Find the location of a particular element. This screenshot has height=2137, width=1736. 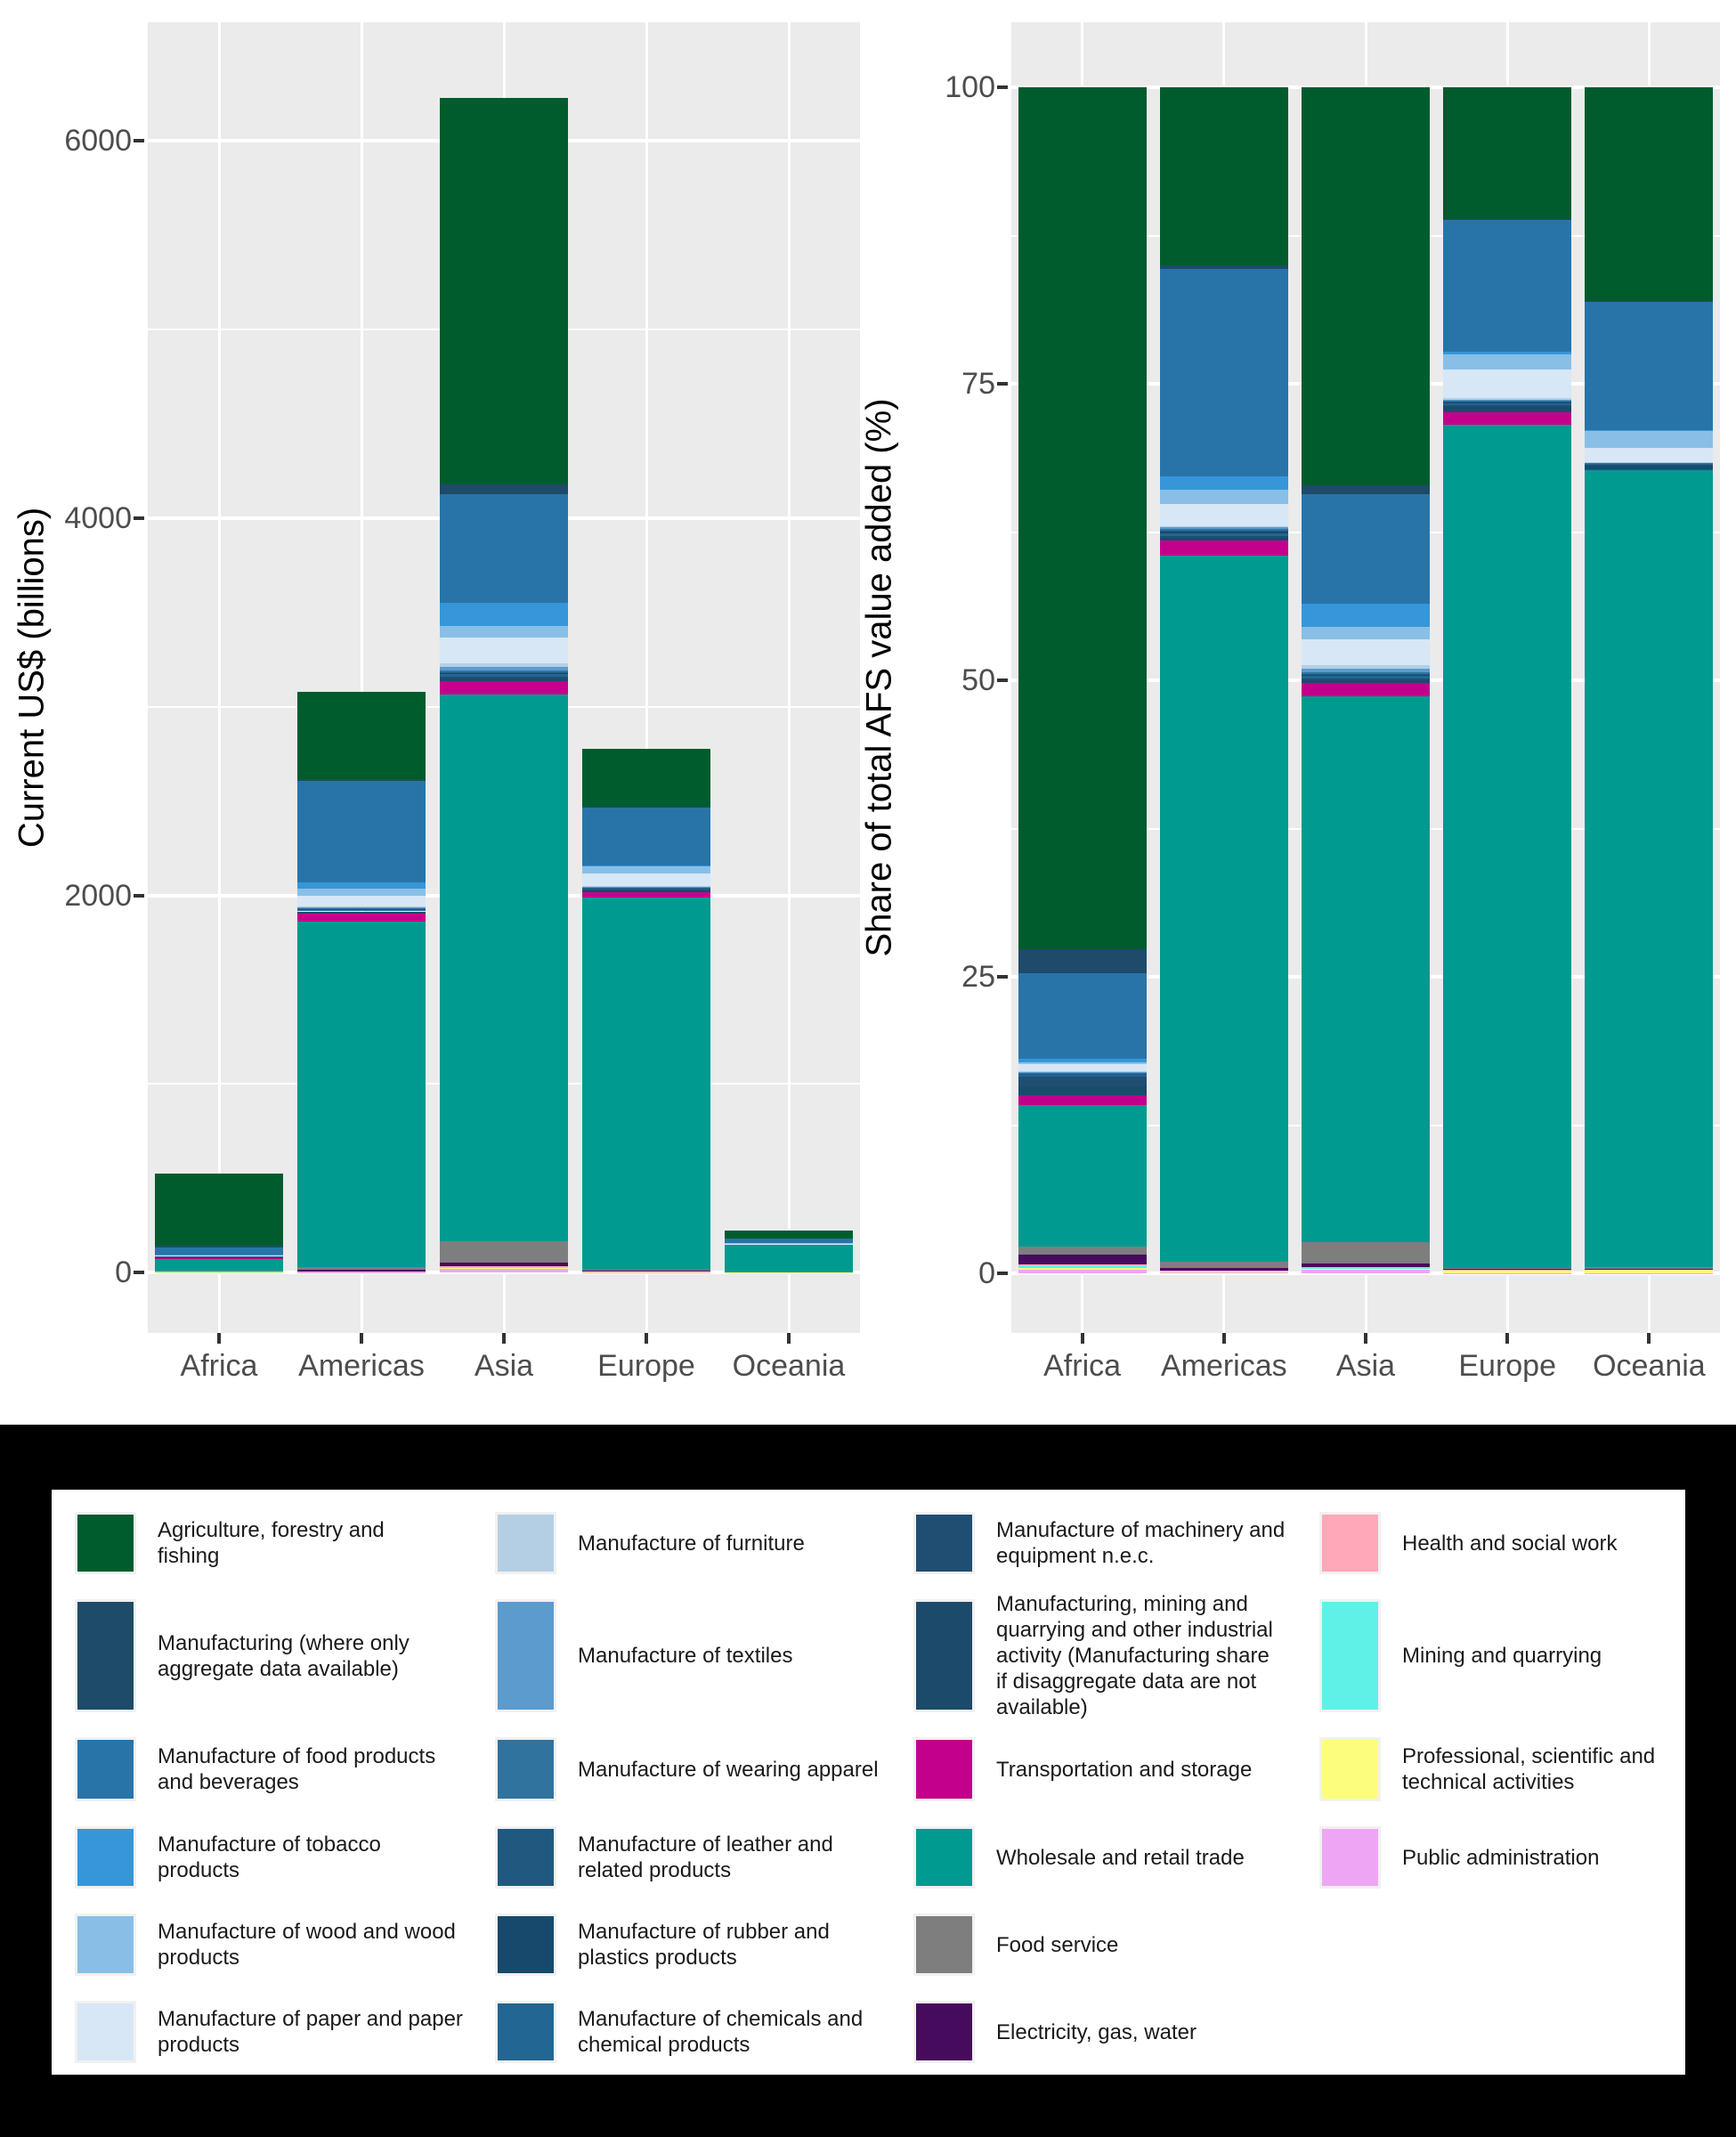

y-tick-label: 4000 is located at coordinates (98, 518).